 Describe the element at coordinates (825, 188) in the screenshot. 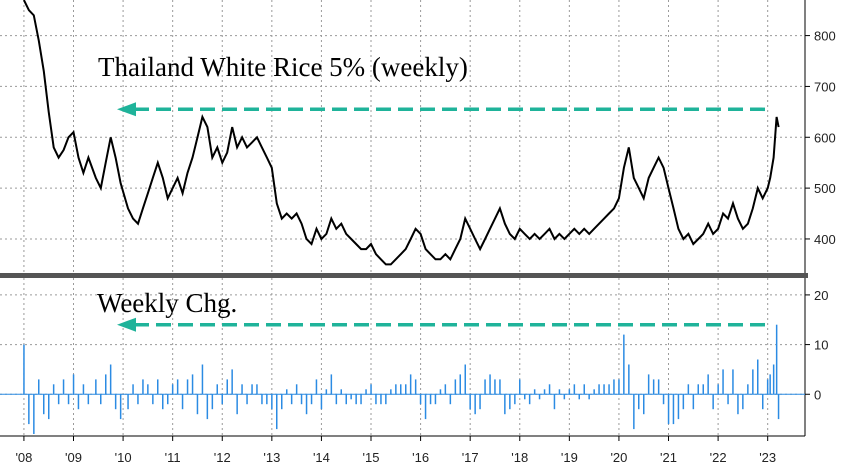

I see `price-y-tick-label: 500` at that location.